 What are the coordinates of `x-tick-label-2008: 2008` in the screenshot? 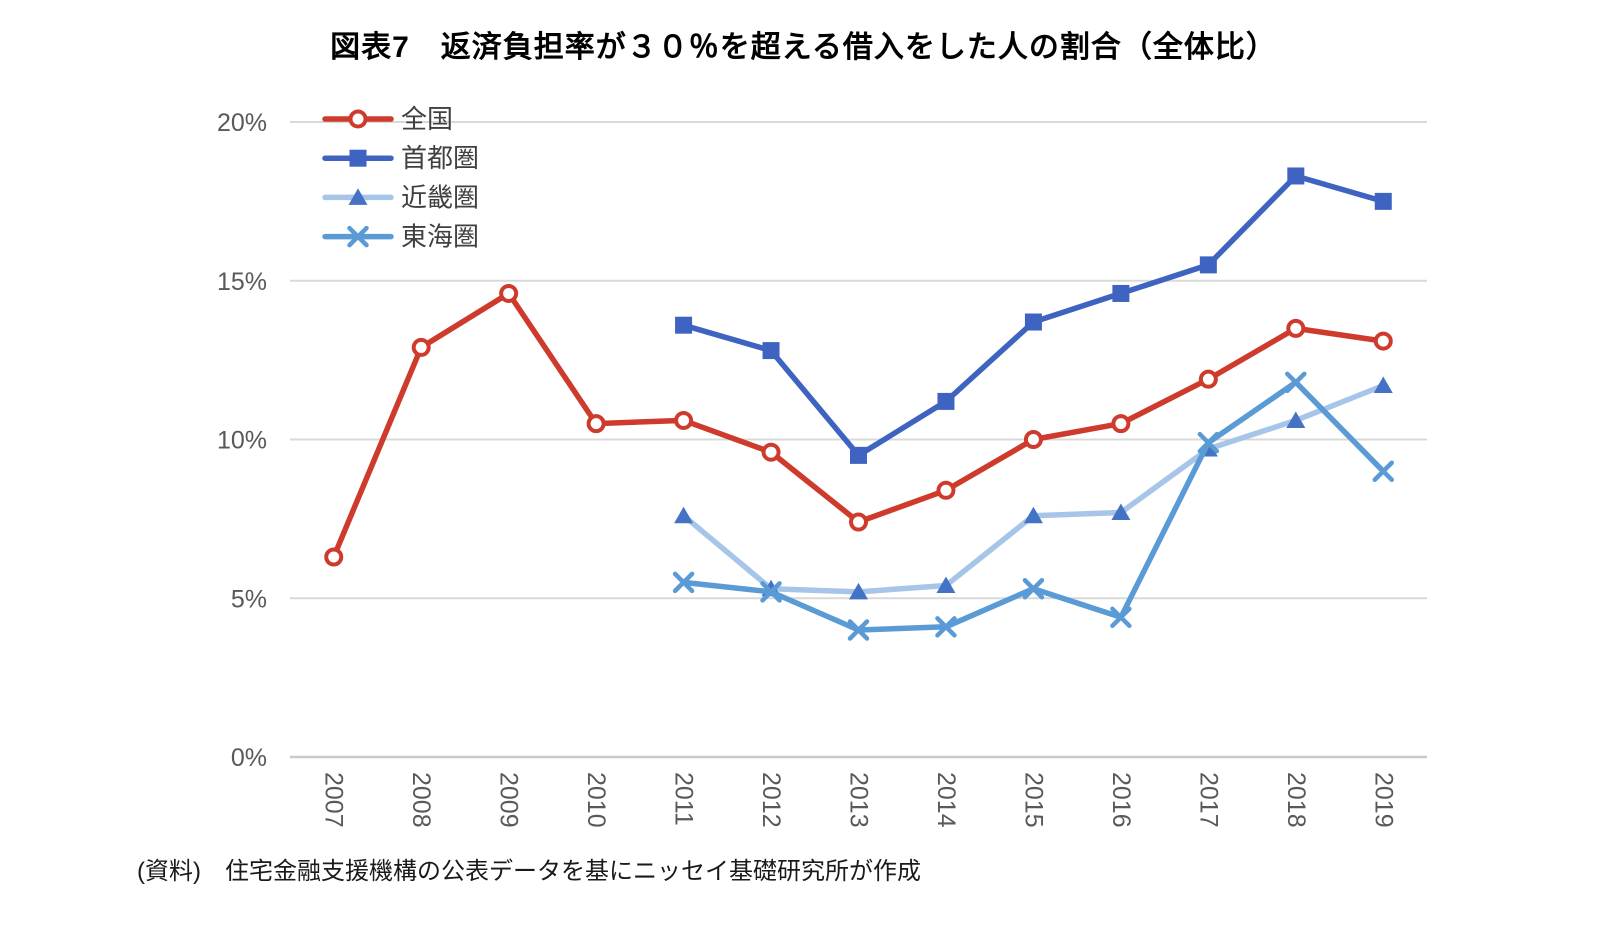 It's located at (421, 800).